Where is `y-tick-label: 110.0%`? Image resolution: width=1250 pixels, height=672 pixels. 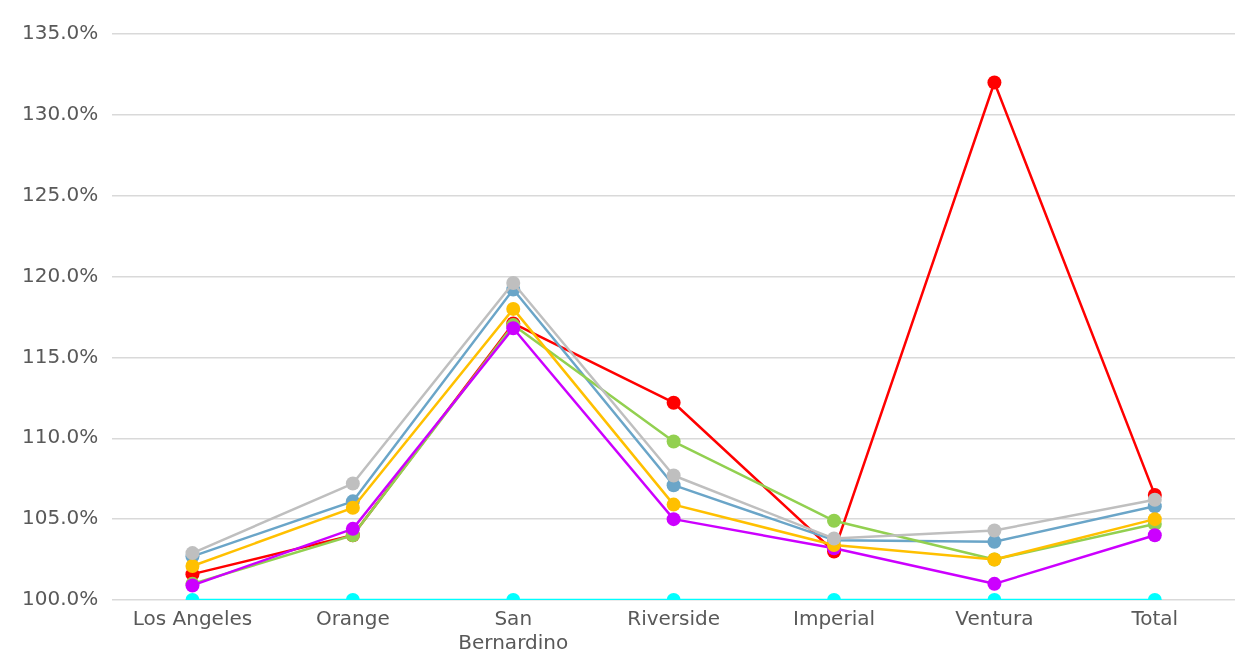
y-tick-label: 110.0% is located at coordinates (60, 436).